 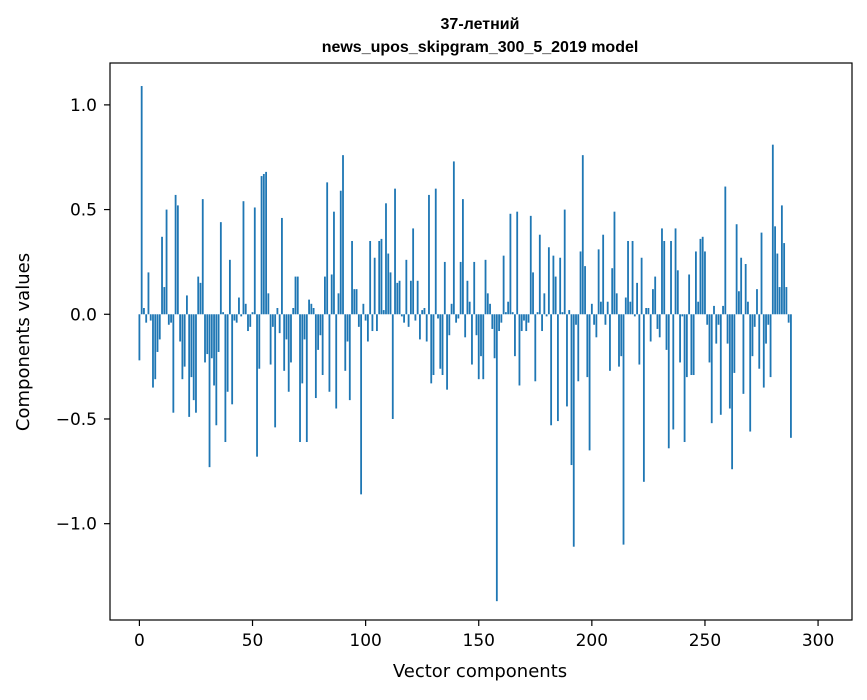 What do you see at coordinates (484, 635) in the screenshot?
I see `x-axis-ticks: 0 50 100 150 200 250 300` at bounding box center [484, 635].